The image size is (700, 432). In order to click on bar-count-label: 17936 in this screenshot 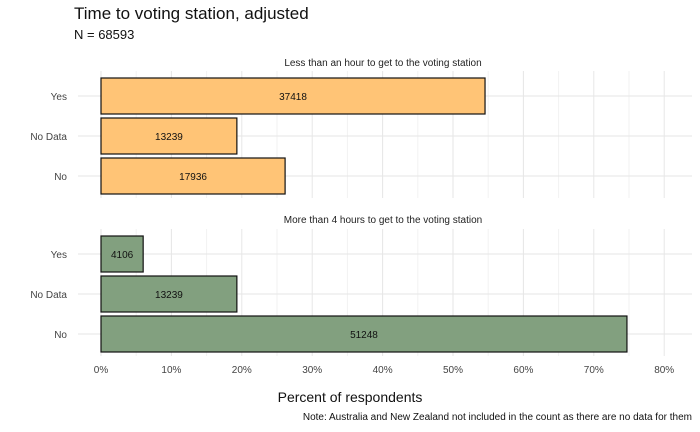, I will do `click(193, 177)`.